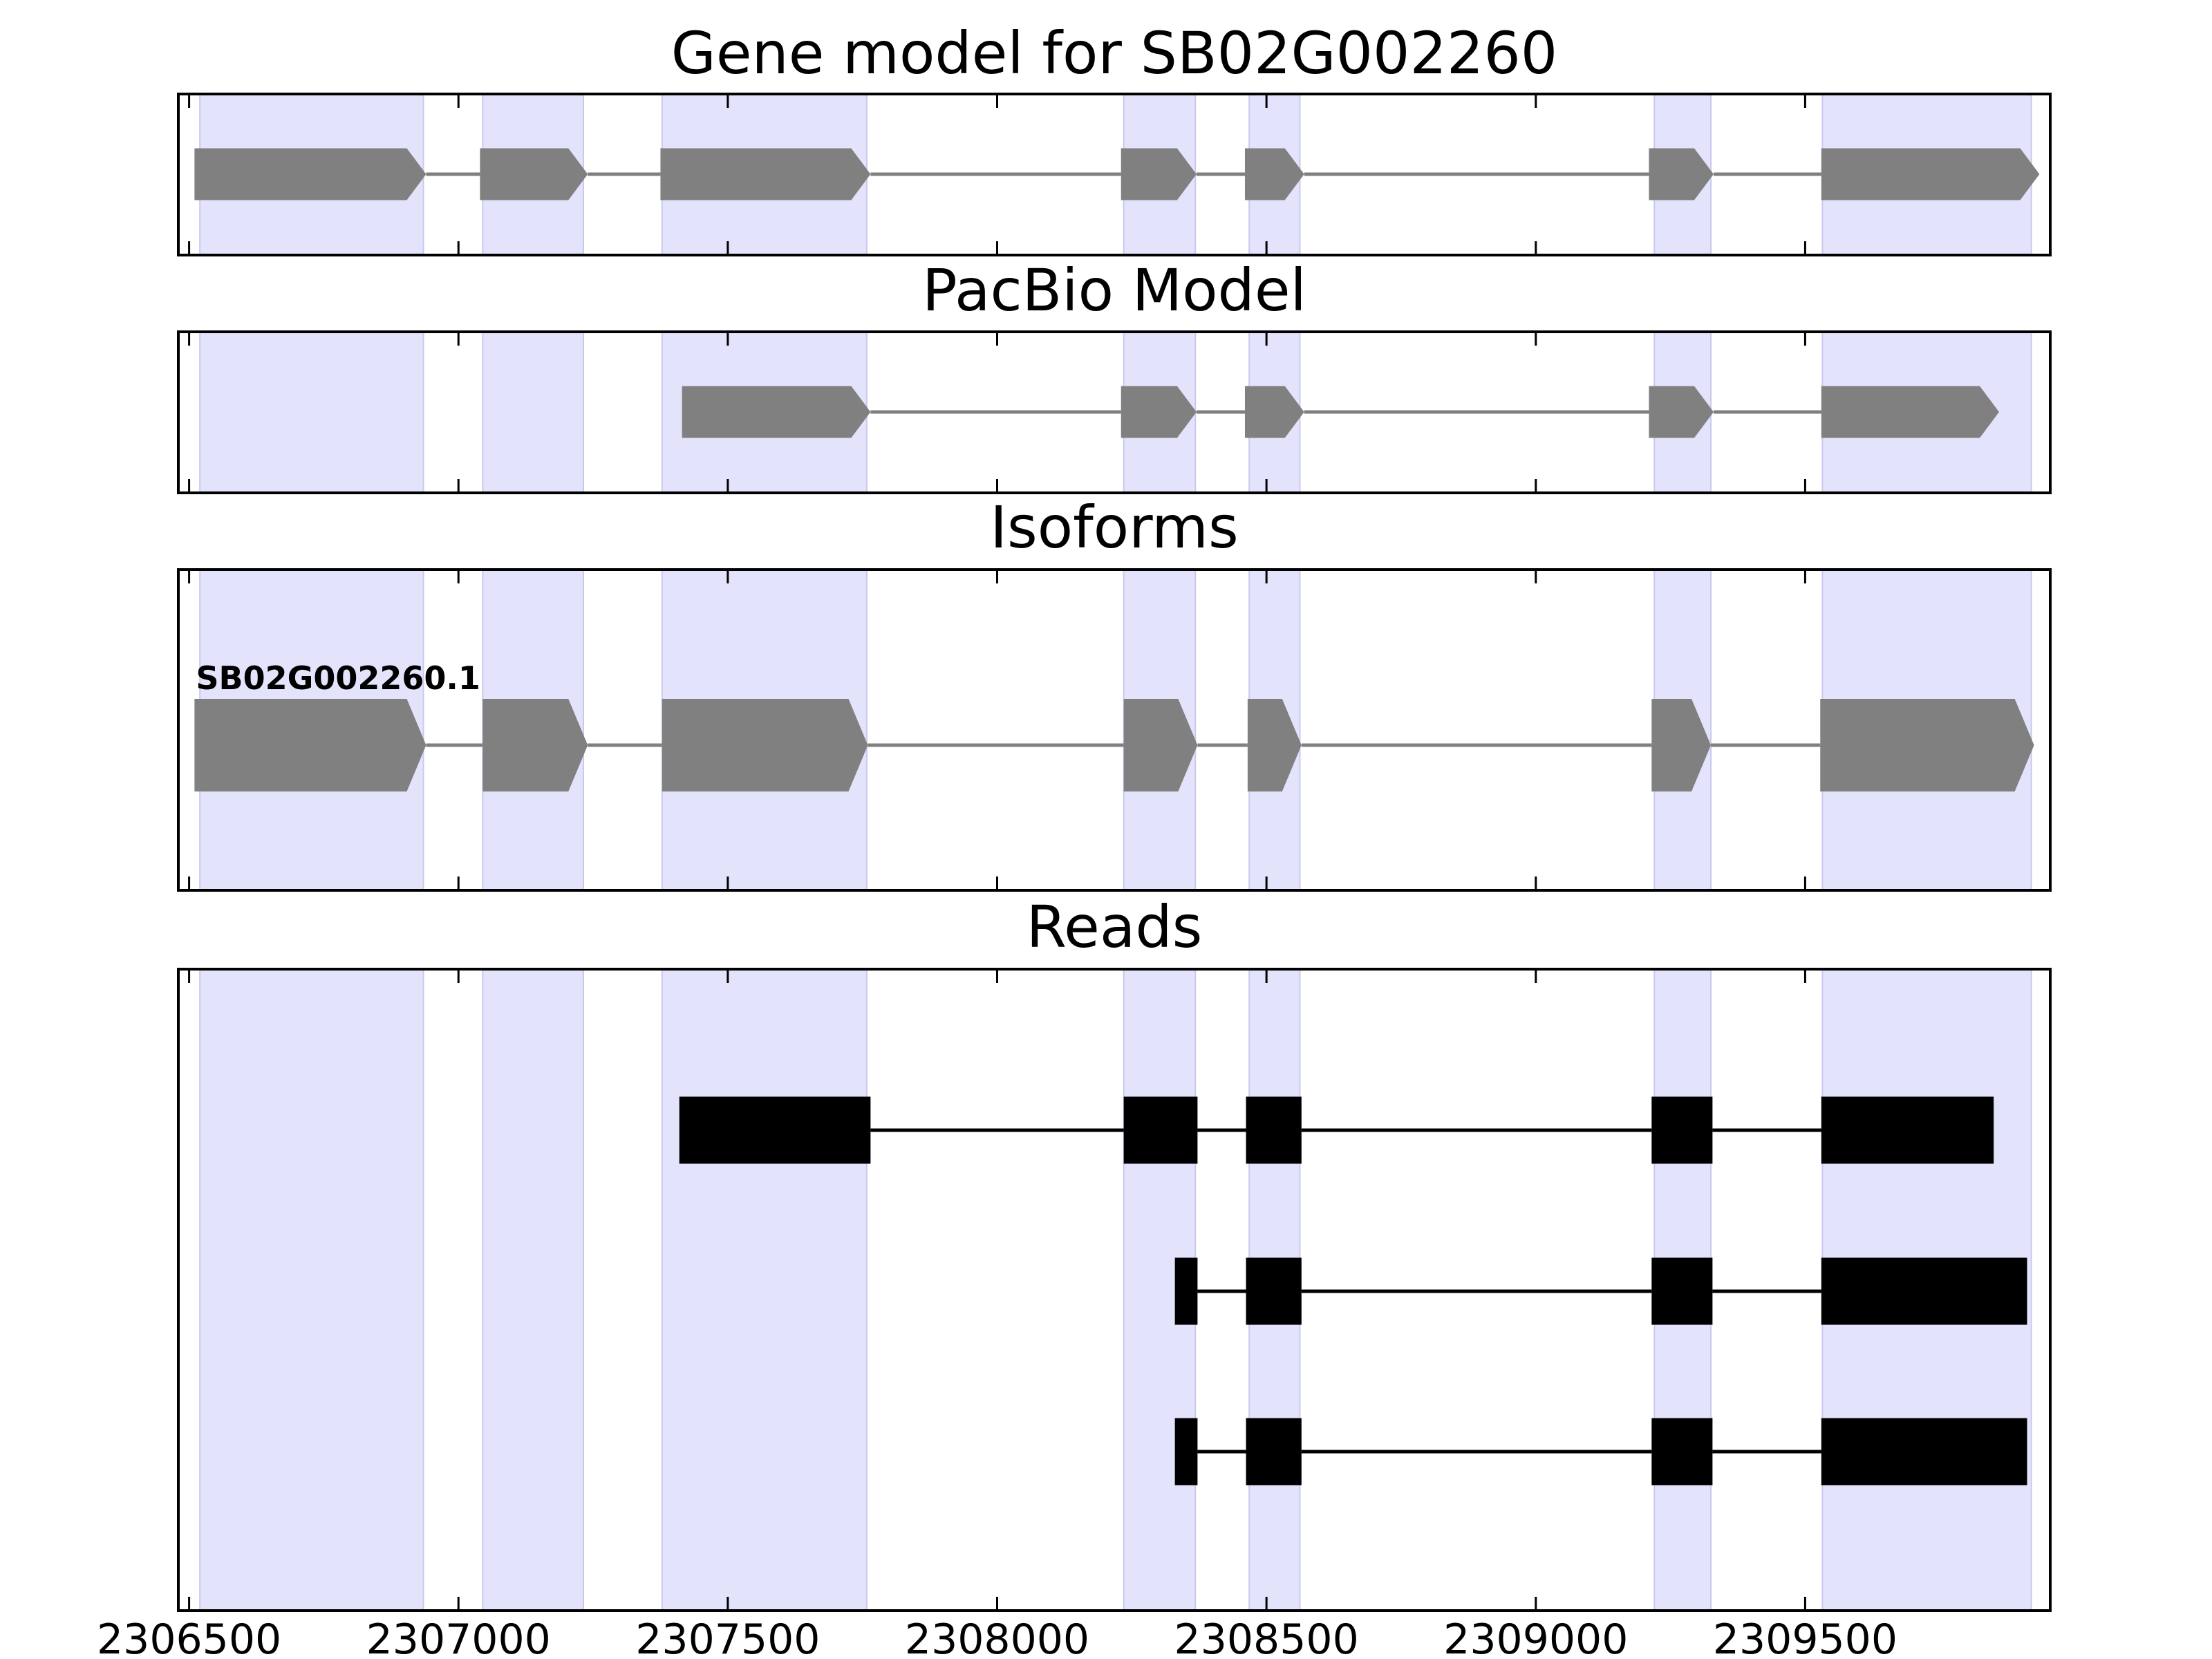 The width and height of the screenshot is (2212, 1659). Describe the element at coordinates (1535, 1637) in the screenshot. I see `x-tick-label: 2309000` at that location.